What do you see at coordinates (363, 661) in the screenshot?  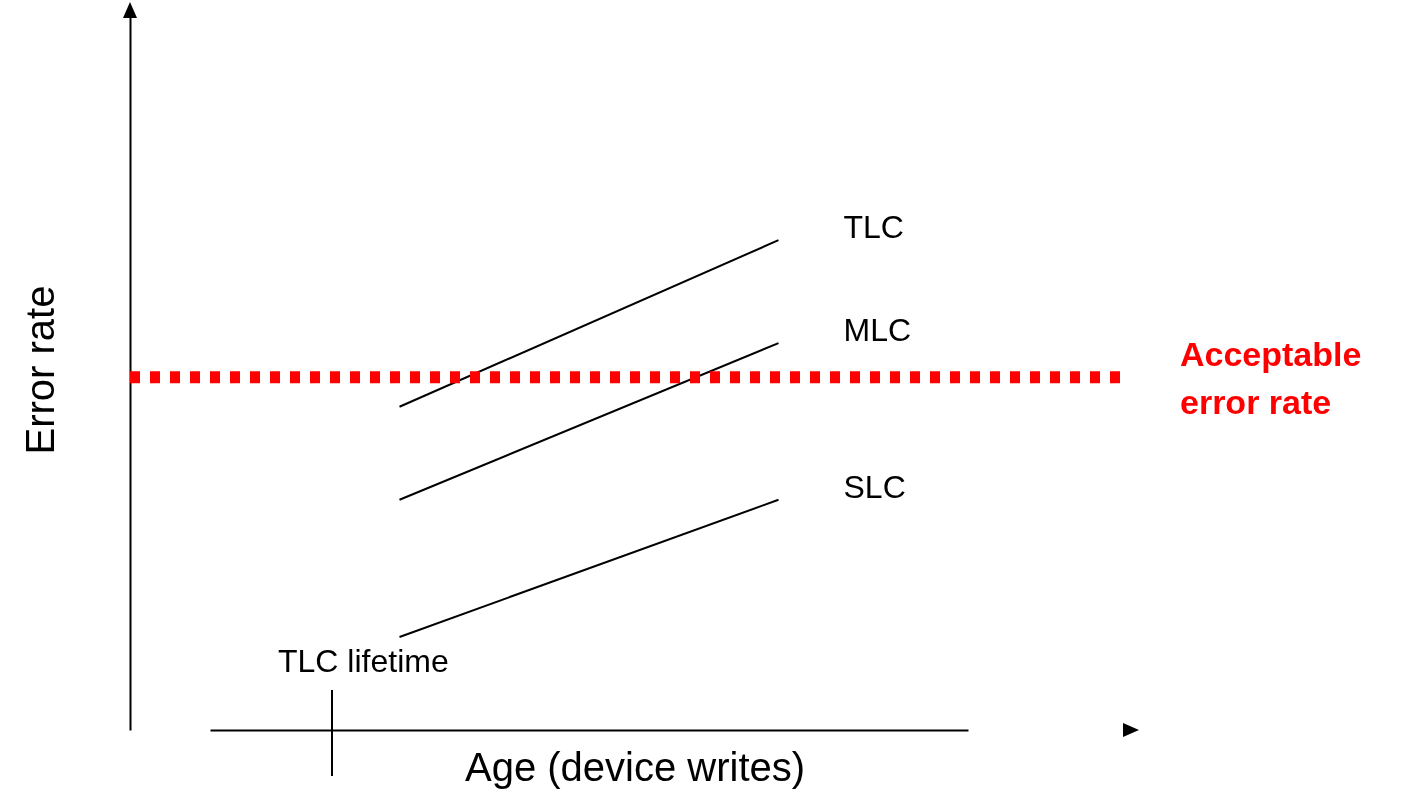 I see `annotation: TLC lifetime` at bounding box center [363, 661].